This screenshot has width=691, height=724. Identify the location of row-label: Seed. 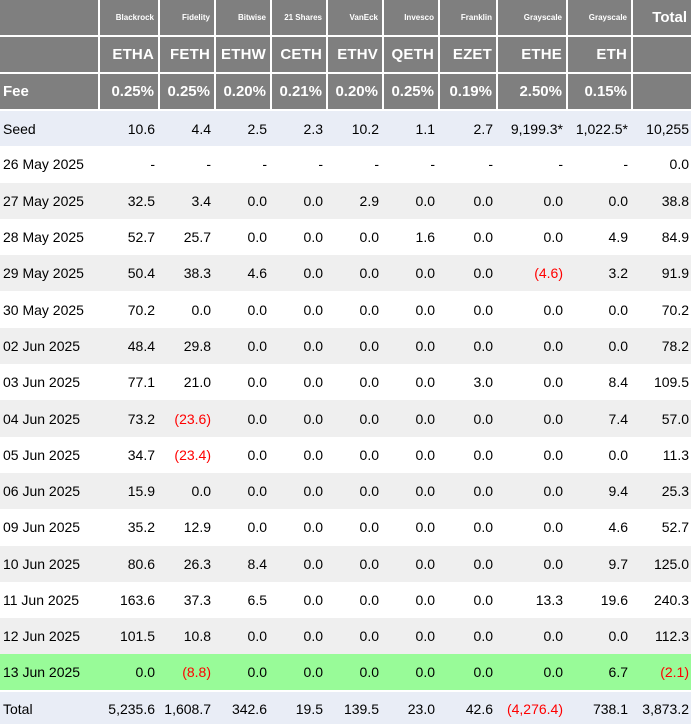
(49, 128).